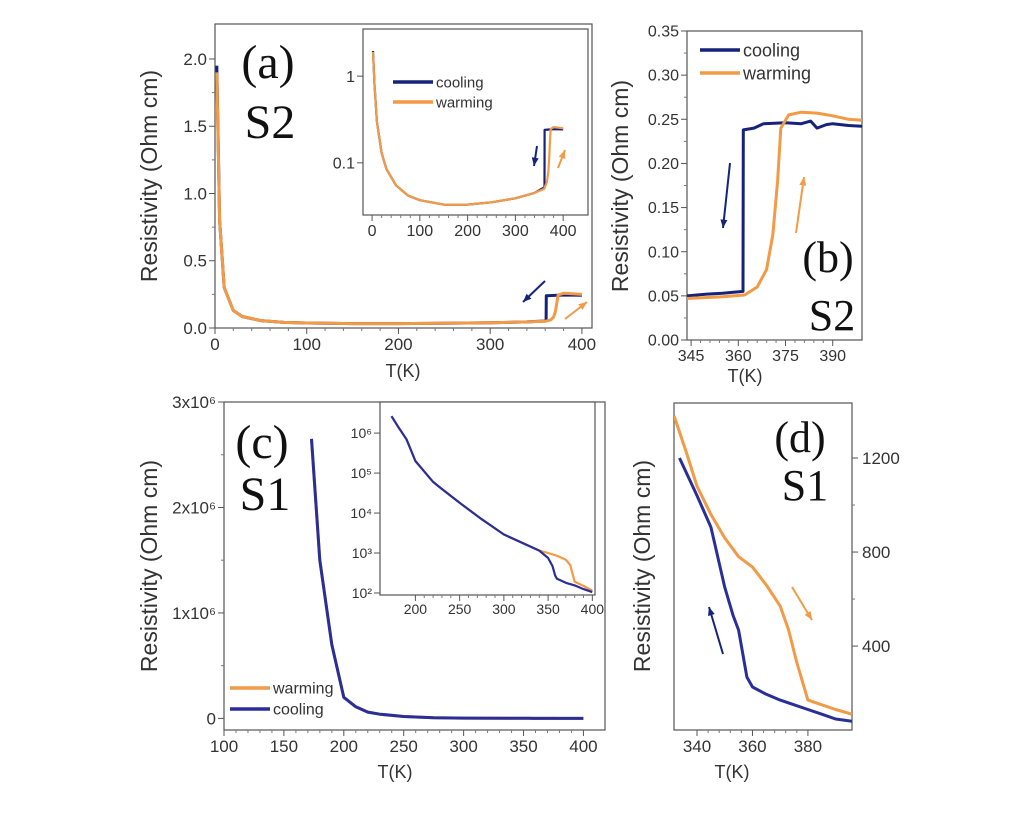  Describe the element at coordinates (582, 344) in the screenshot. I see `panel-a-xtick-label: 400` at that location.